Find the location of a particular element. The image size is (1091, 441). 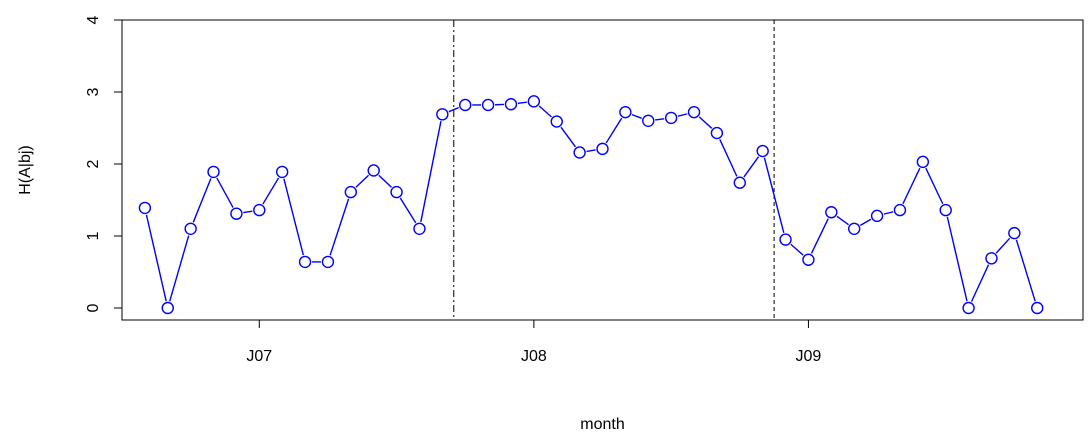

y-axis-label: H(A|bj) is located at coordinates (25, 170).